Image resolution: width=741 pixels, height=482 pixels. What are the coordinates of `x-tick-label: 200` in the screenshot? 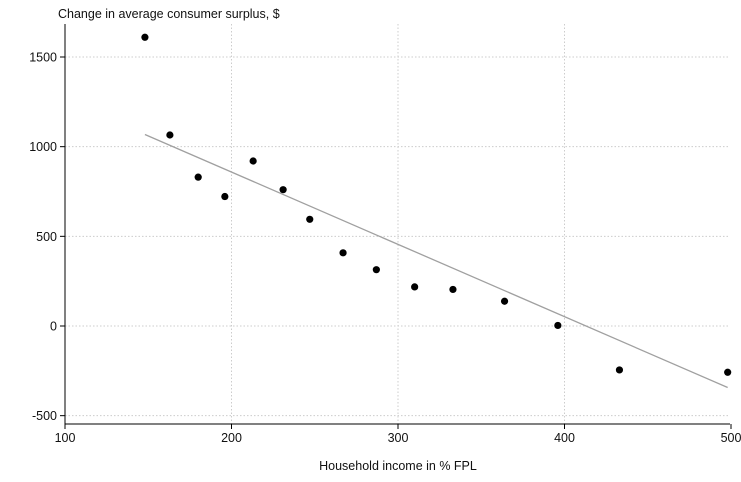 It's located at (231, 438).